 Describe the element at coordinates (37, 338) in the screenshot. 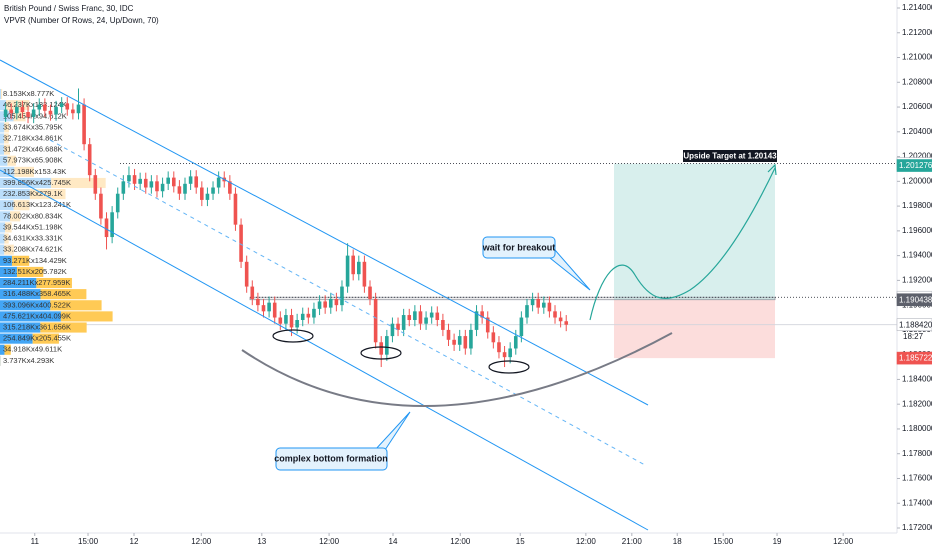

I see `vp-label: 254.849Kx205.455K` at that location.